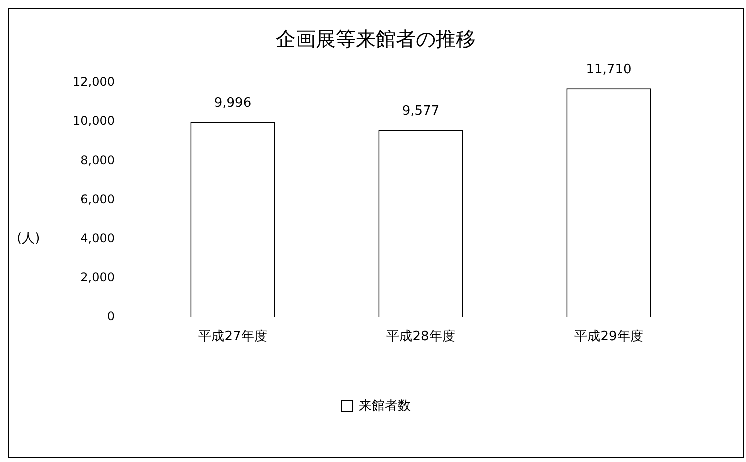 The width and height of the screenshot is (746, 462). Describe the element at coordinates (609, 70) in the screenshot. I see `data-label: 11,710` at that location.